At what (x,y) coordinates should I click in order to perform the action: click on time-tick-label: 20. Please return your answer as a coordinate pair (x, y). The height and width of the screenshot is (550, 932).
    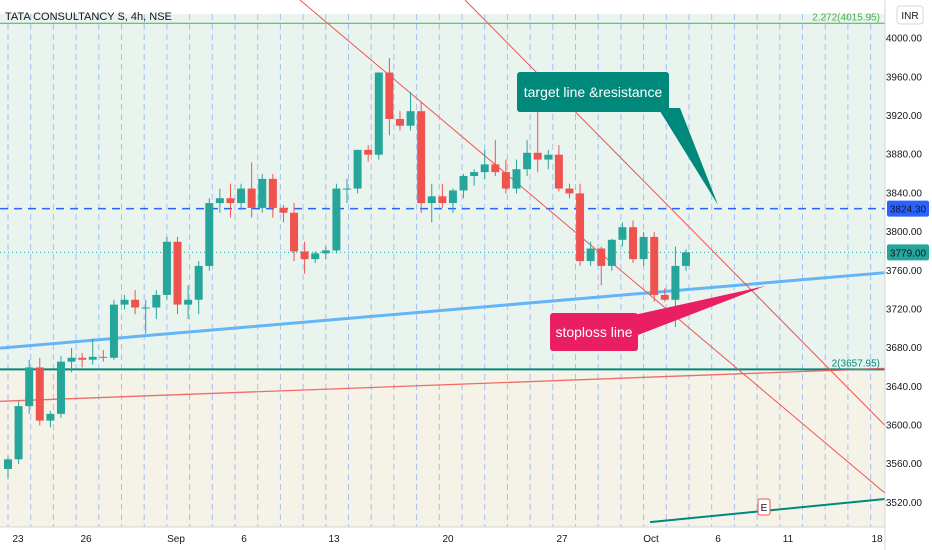
    Looking at the image, I should click on (448, 539).